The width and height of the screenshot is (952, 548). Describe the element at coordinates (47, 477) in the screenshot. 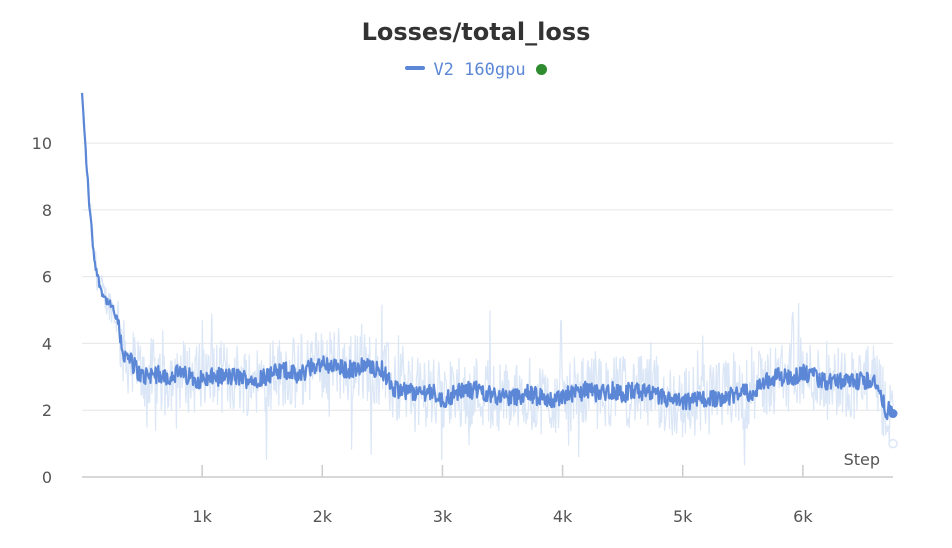

I see `y-tick-label: 0` at that location.